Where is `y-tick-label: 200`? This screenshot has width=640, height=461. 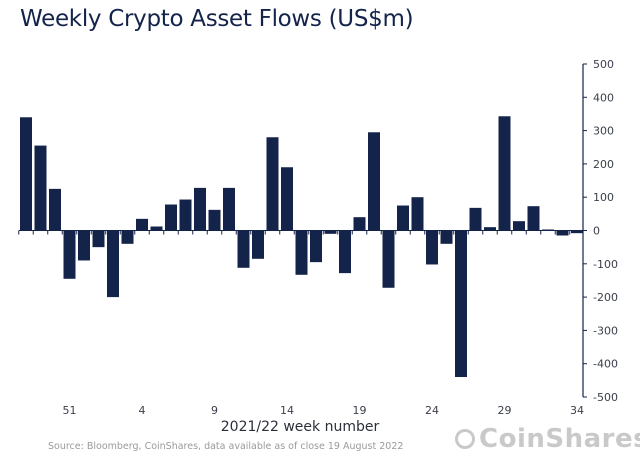
y-tick-label: 200 is located at coordinates (603, 164).